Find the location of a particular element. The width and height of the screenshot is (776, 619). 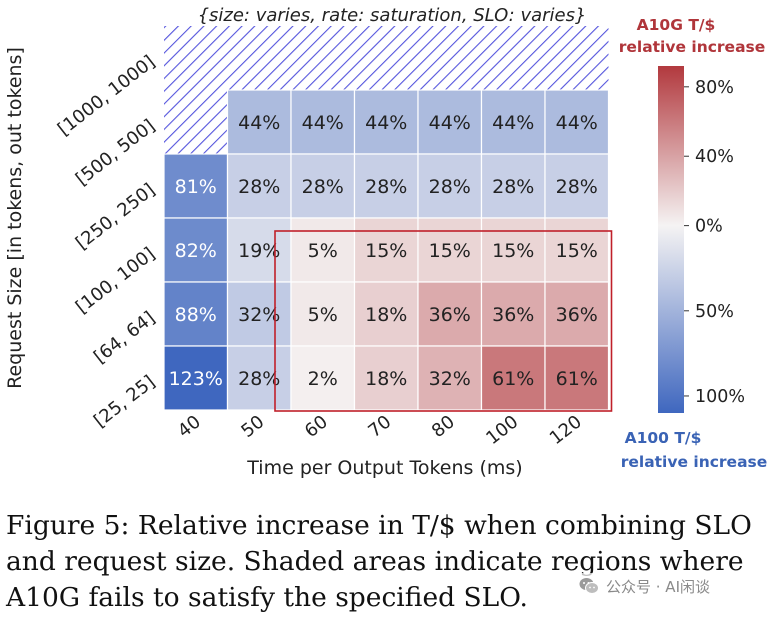

cell-value-label: 82% is located at coordinates (196, 251).